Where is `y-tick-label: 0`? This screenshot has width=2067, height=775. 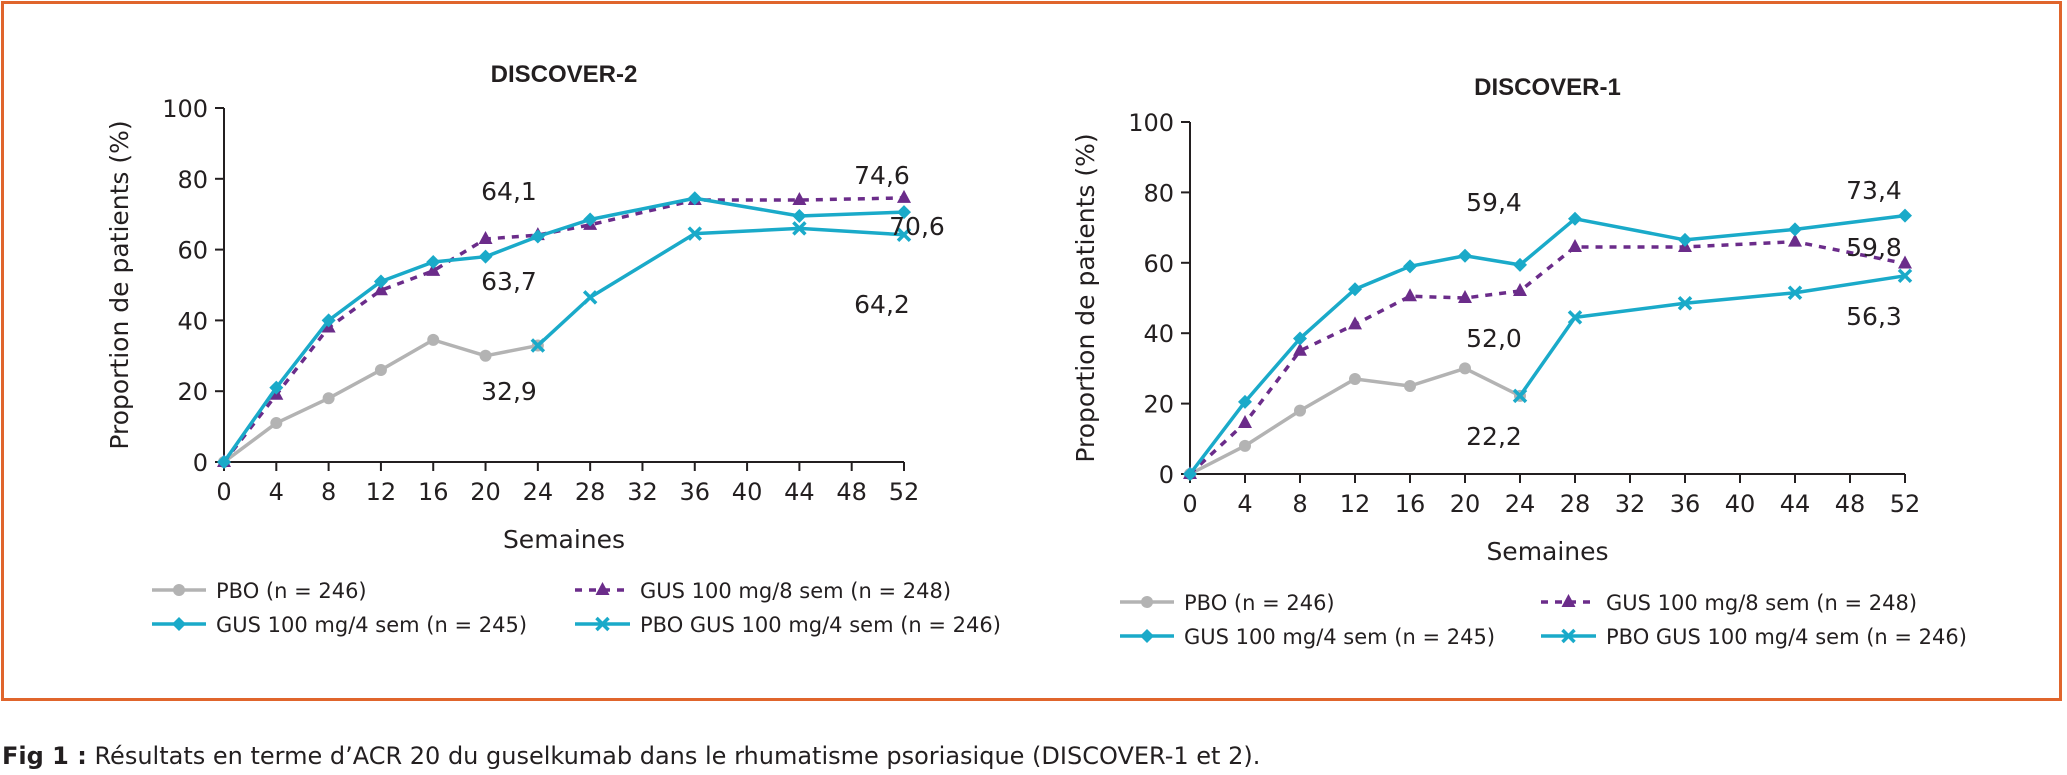
y-tick-label: 0 is located at coordinates (1166, 475).